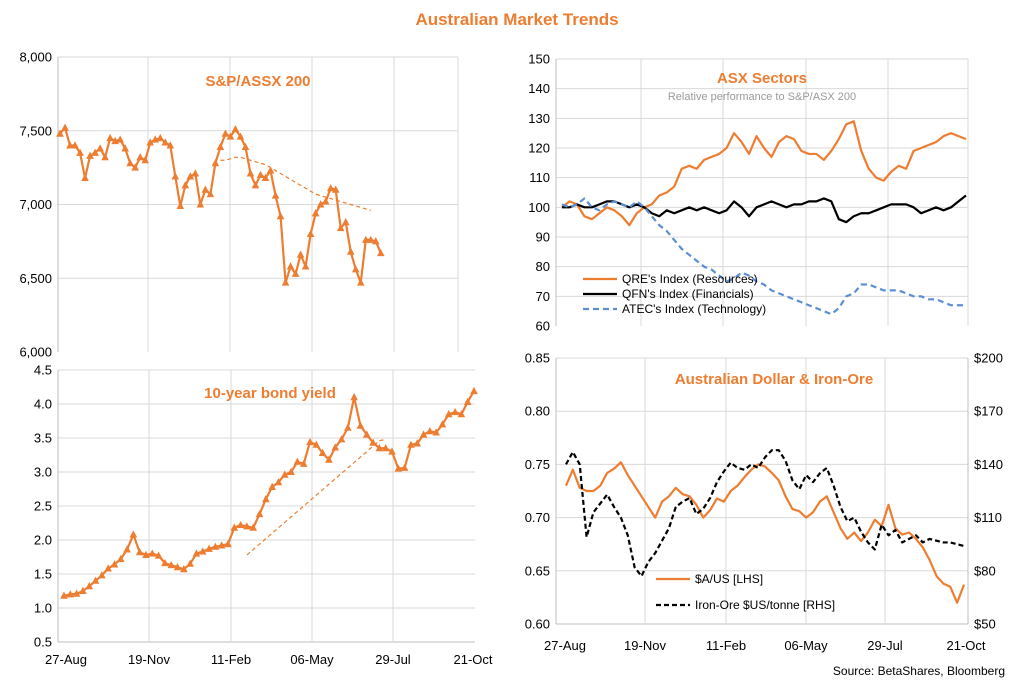  Describe the element at coordinates (988, 464) in the screenshot. I see `aud-y2tick: $140` at that location.